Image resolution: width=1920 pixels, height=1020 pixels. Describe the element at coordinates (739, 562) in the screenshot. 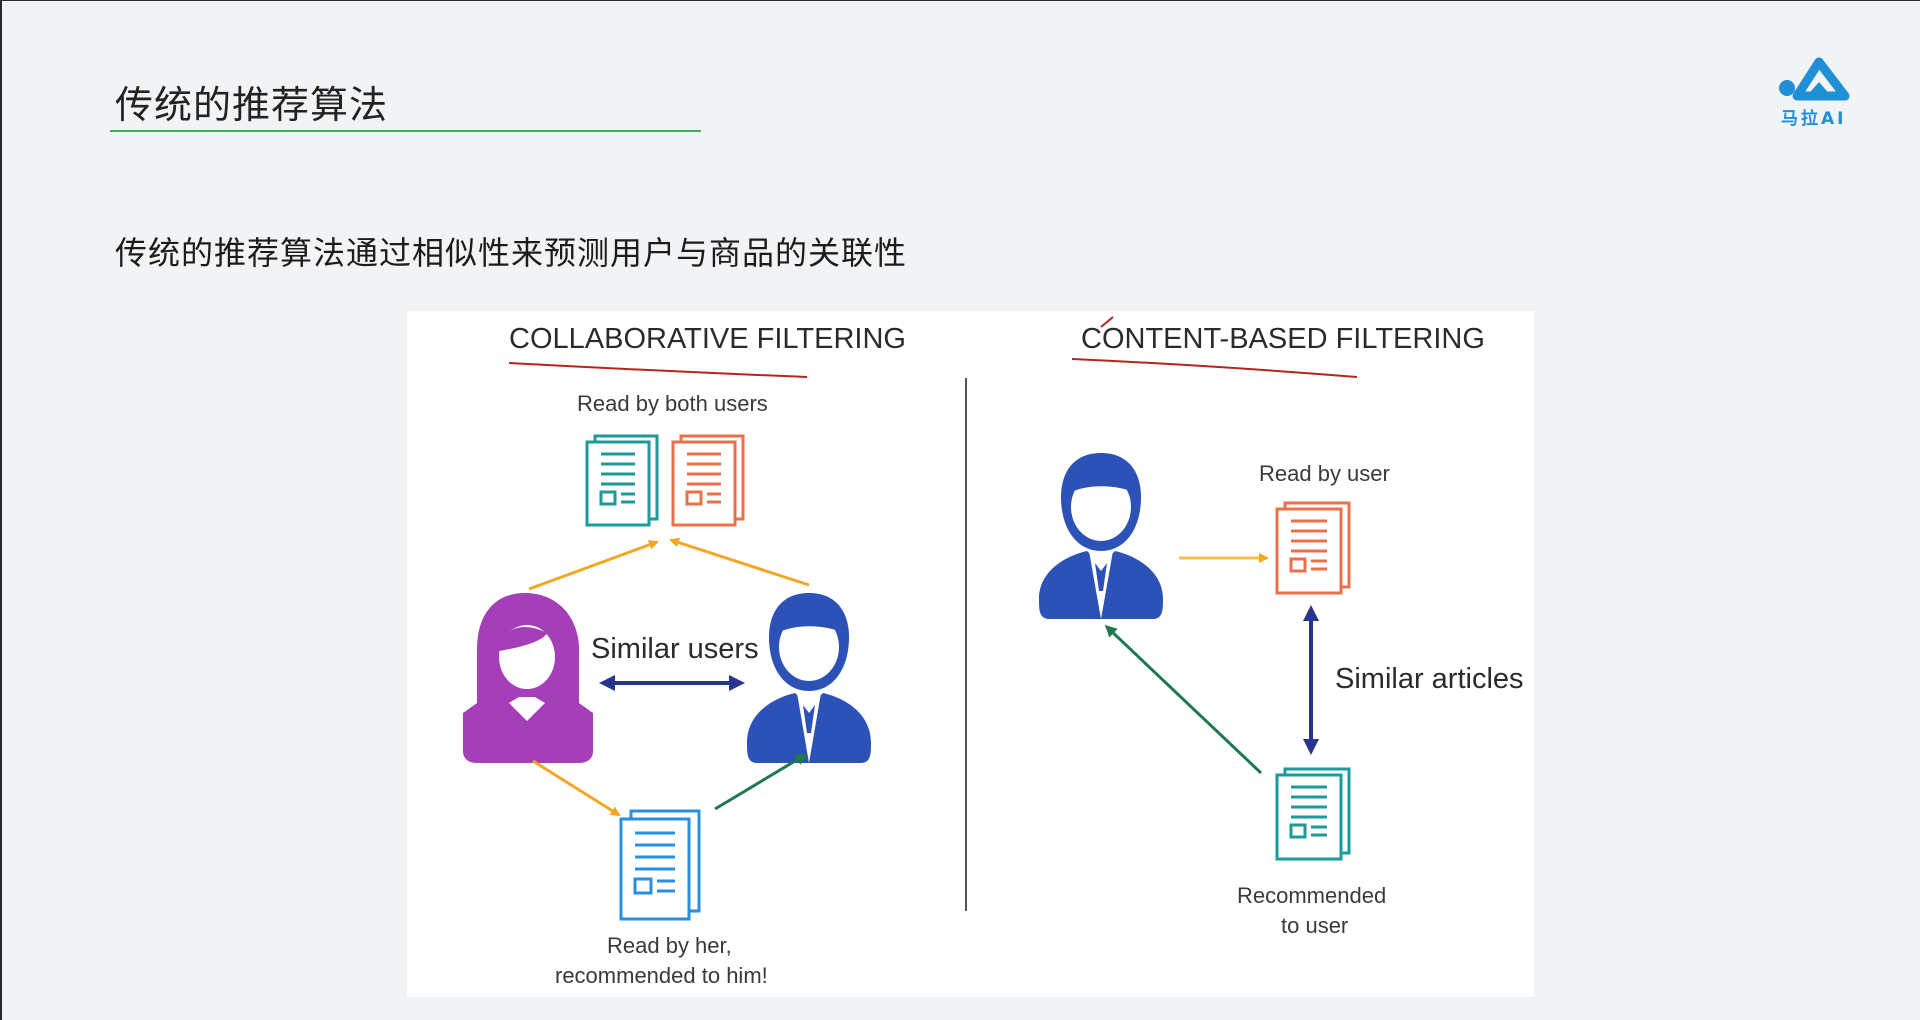

I see `arrow-man-to-docs` at that location.